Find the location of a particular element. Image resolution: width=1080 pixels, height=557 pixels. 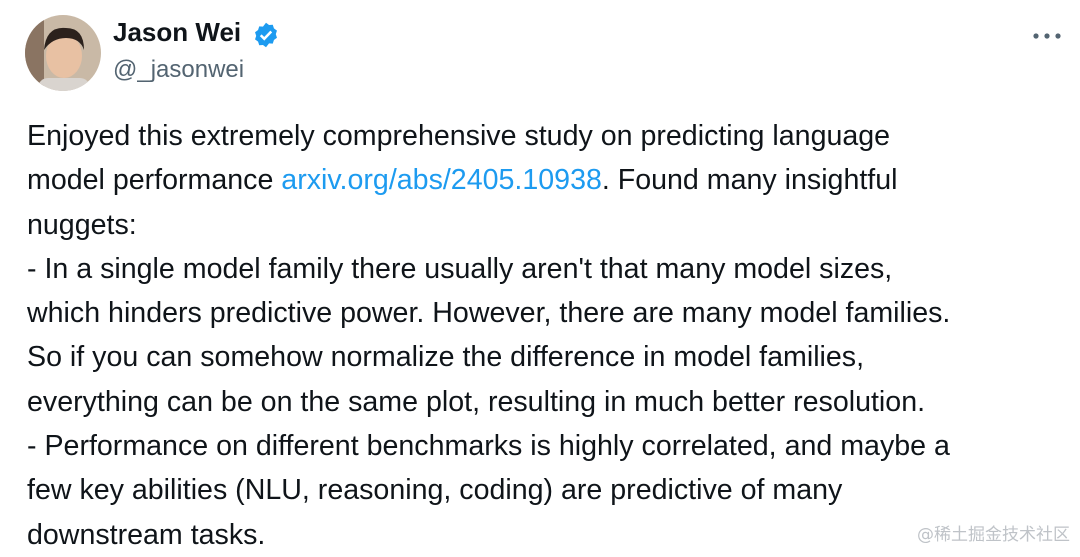

text: nuggets: is located at coordinates (82, 224).